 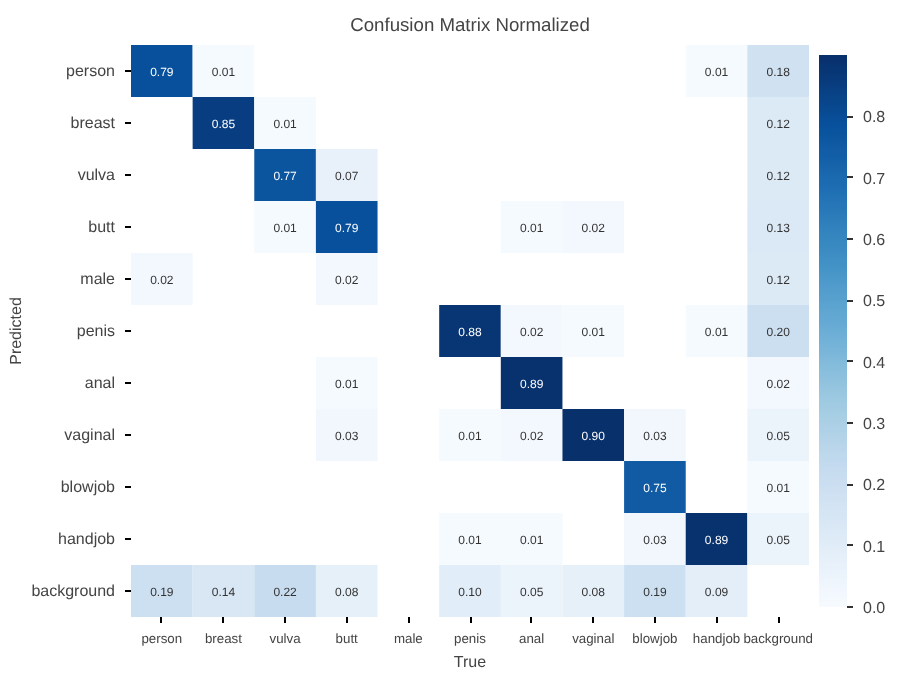 What do you see at coordinates (875, 485) in the screenshot?
I see `color-bar-label: 0.2` at bounding box center [875, 485].